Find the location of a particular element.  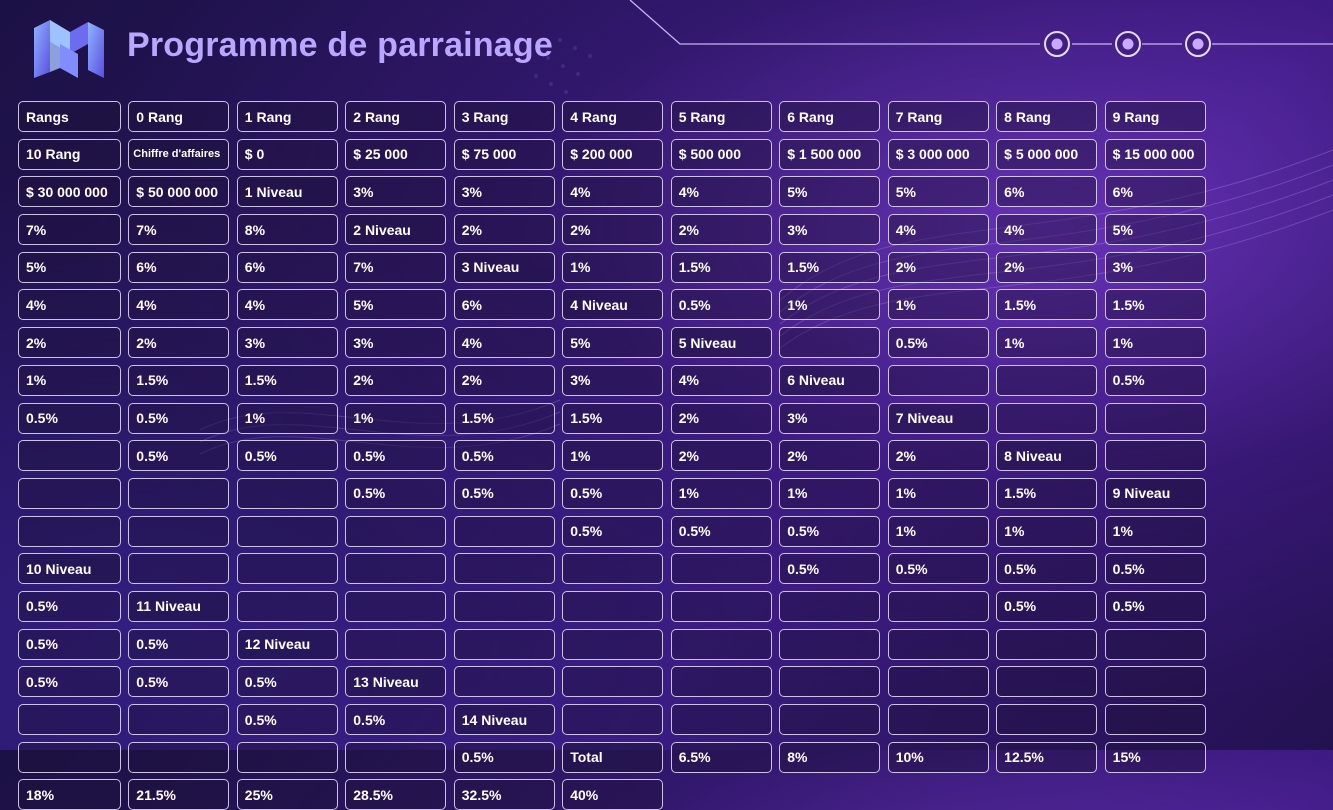

table-cell: 40% is located at coordinates (613, 794).